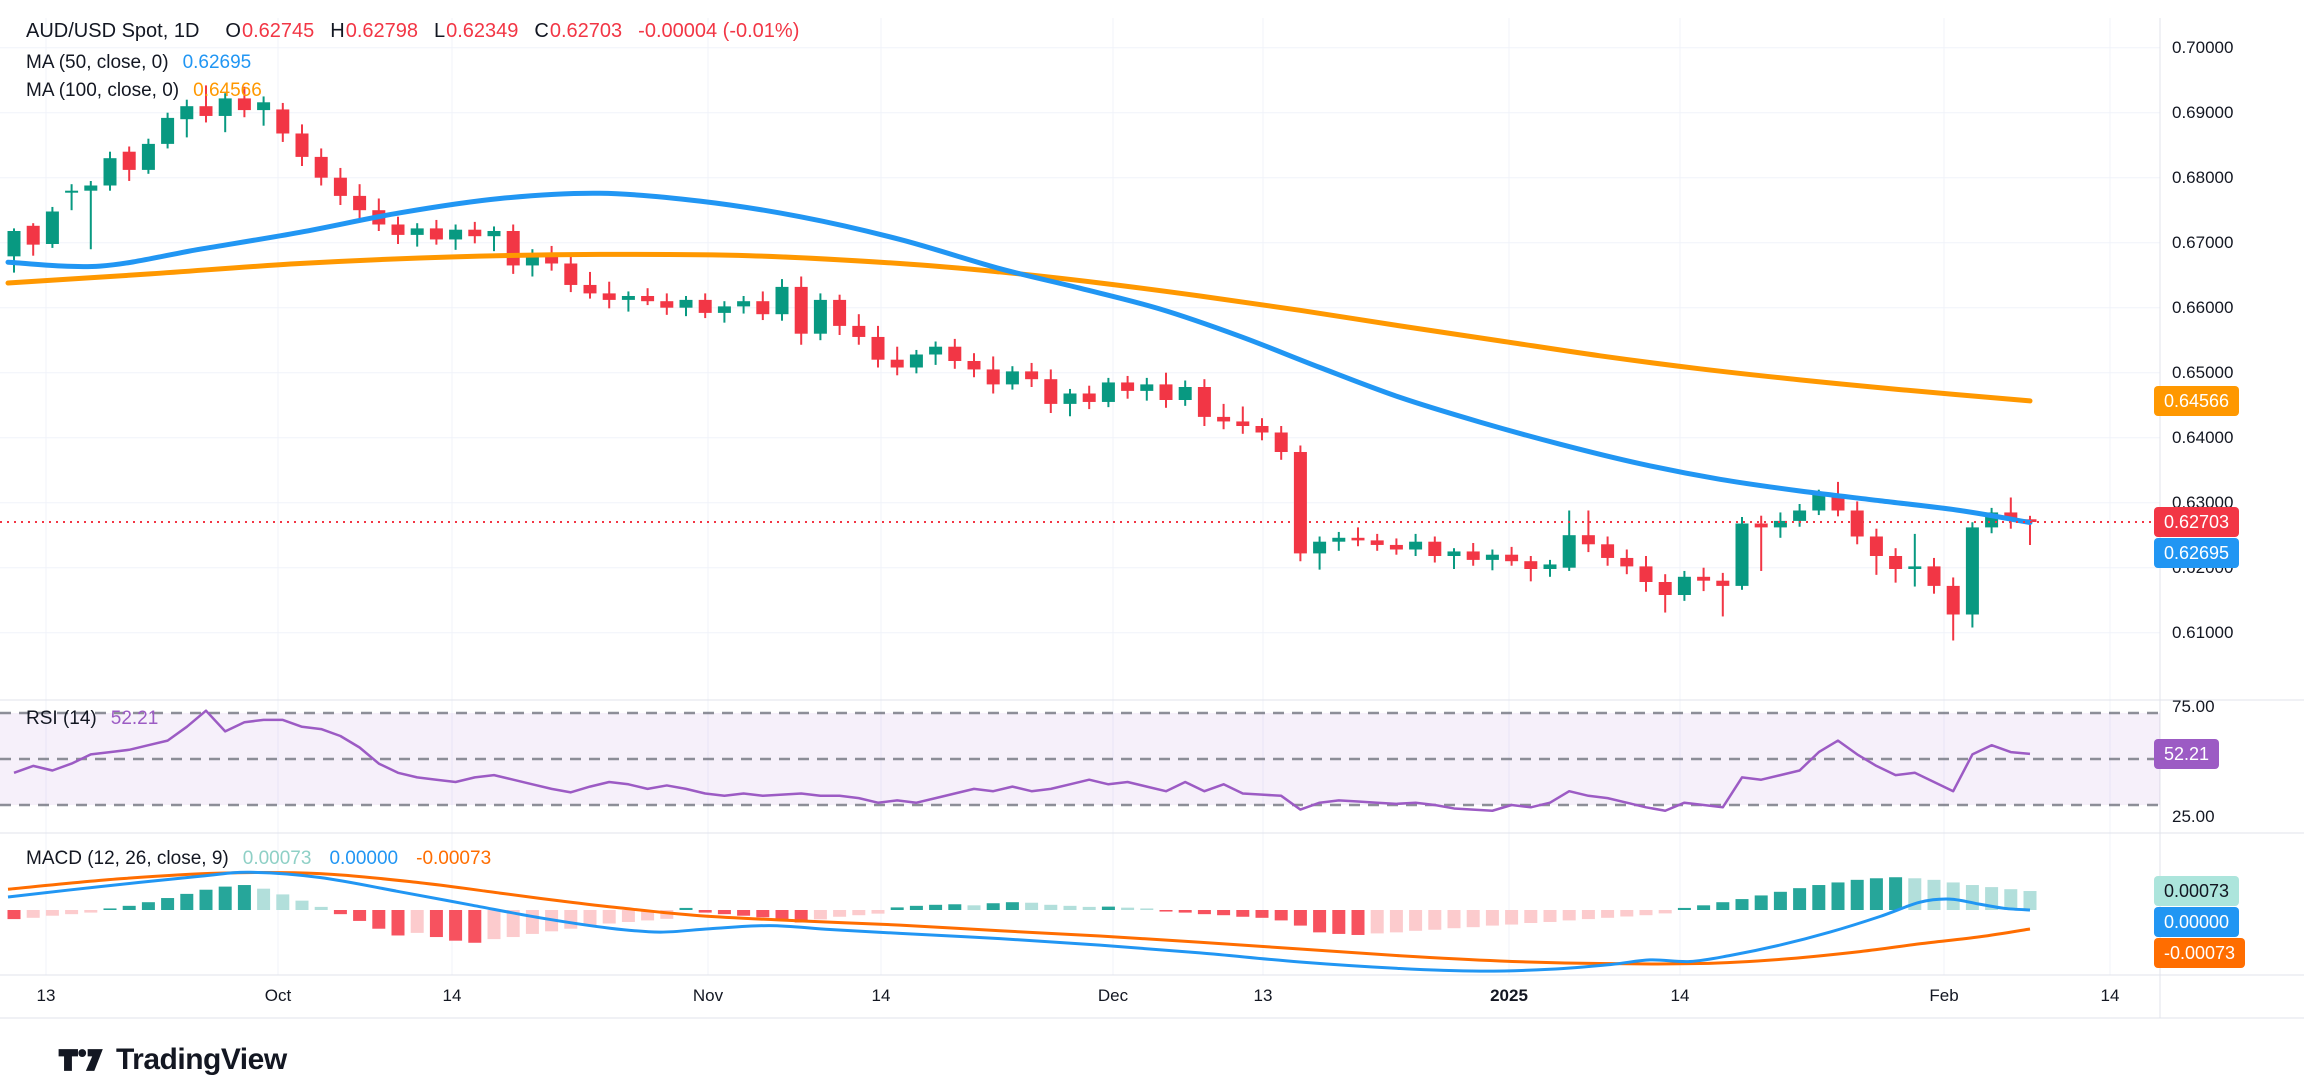 Image resolution: width=2304 pixels, height=1092 pixels. What do you see at coordinates (2197, 891) in the screenshot?
I see `macd-badge: 0.00073` at bounding box center [2197, 891].